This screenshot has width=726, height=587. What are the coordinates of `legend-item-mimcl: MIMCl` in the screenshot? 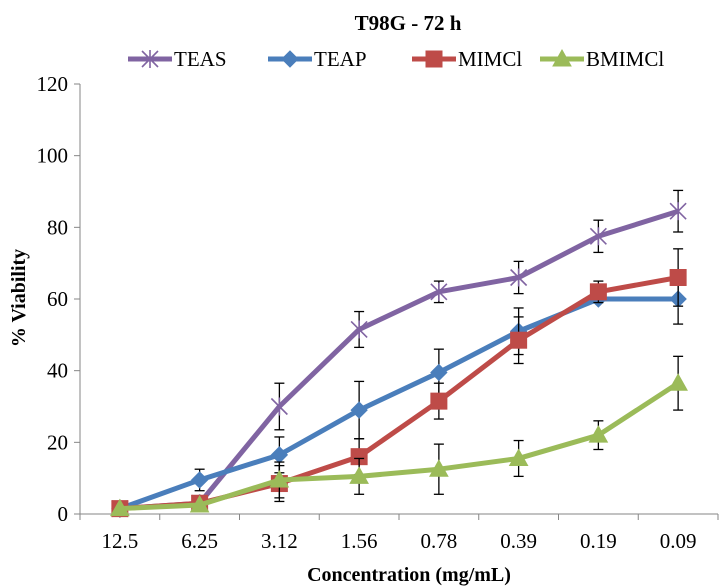 It's located at (467, 59).